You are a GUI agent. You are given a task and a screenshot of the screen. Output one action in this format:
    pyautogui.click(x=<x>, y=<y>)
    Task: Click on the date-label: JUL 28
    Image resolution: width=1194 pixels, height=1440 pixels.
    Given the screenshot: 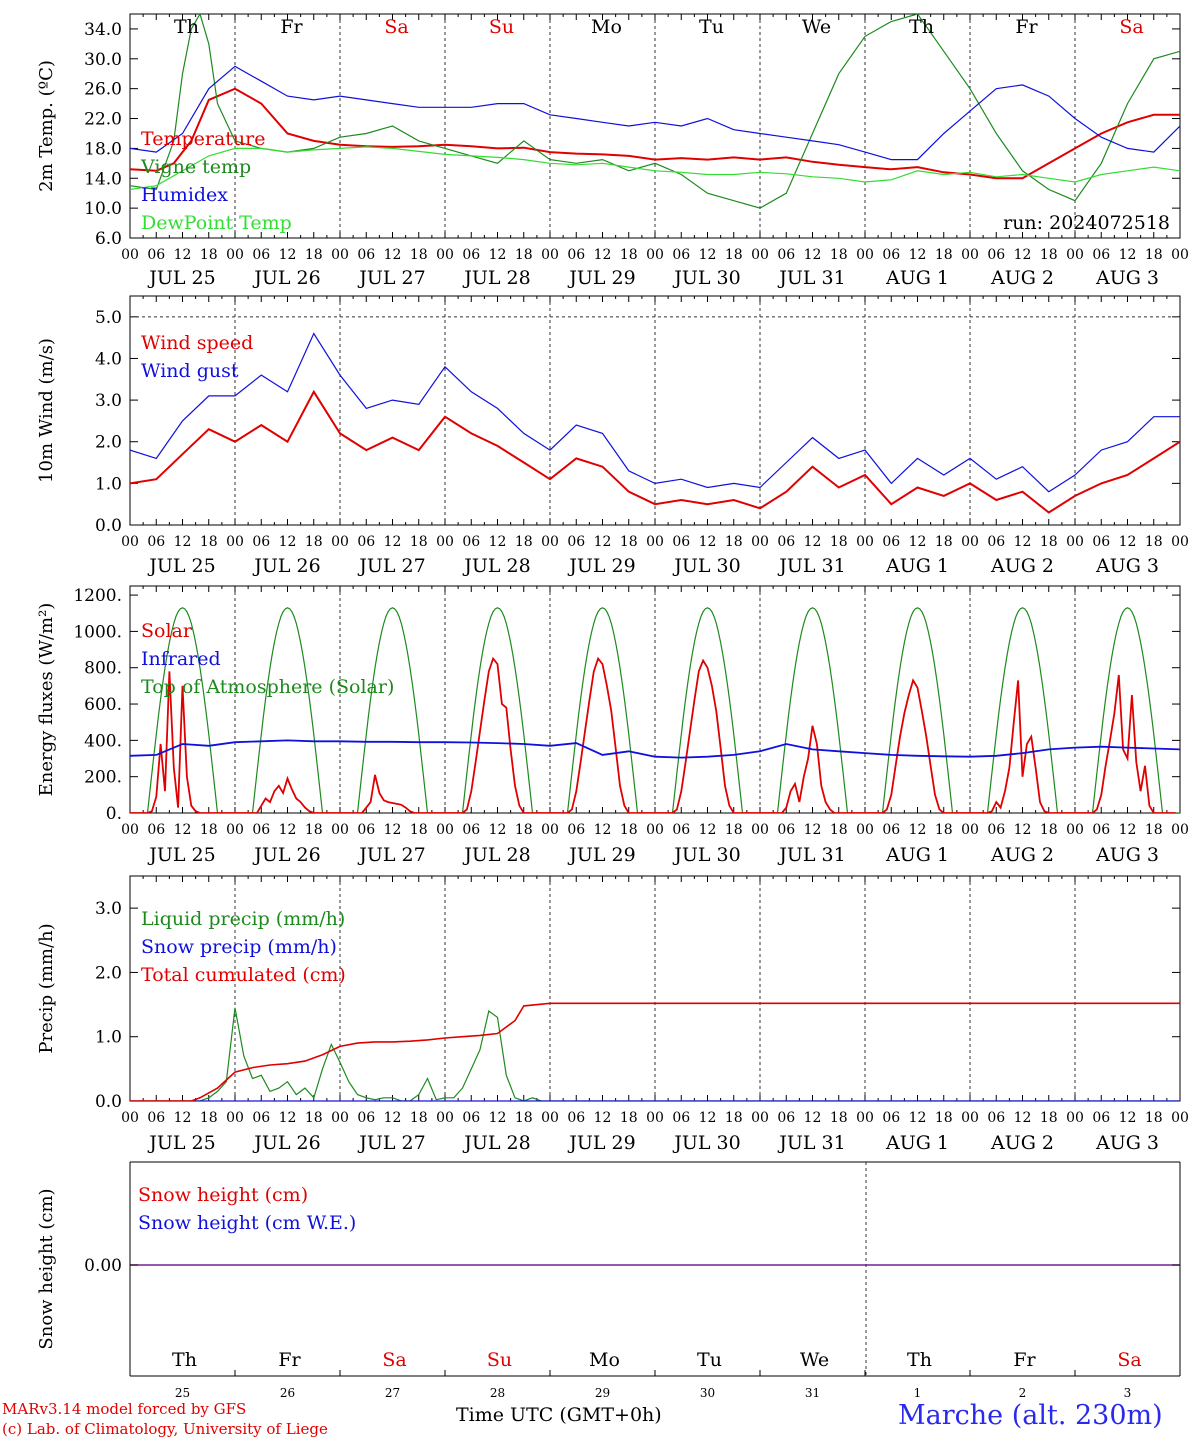 What is the action you would take?
    pyautogui.click(x=496, y=1143)
    